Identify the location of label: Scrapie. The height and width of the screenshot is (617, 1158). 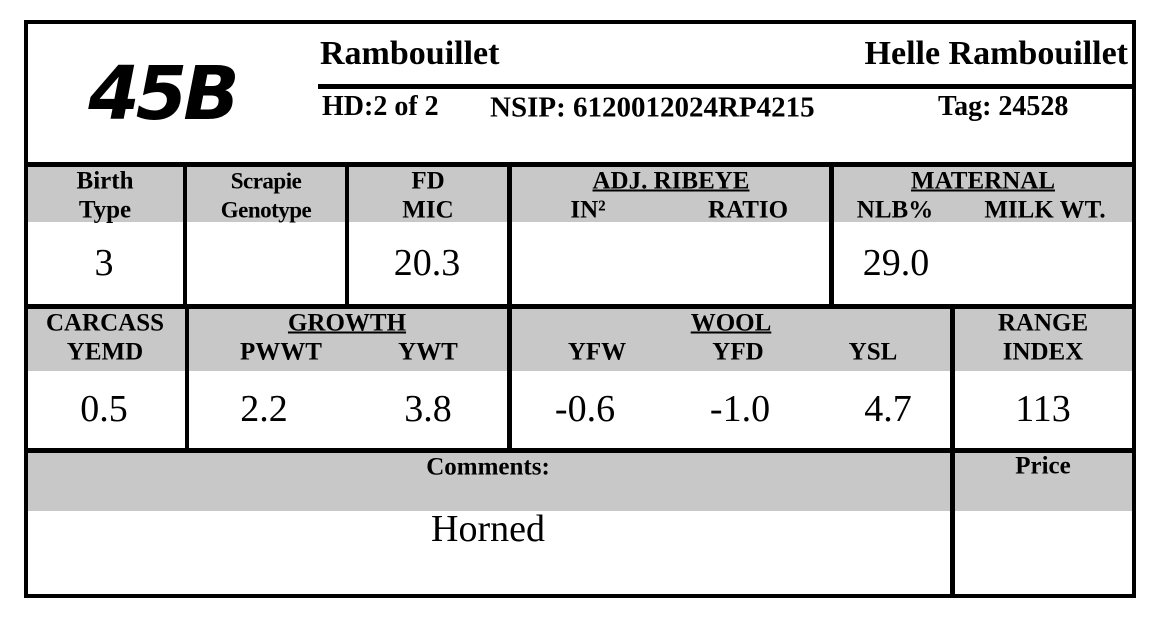
(266, 181).